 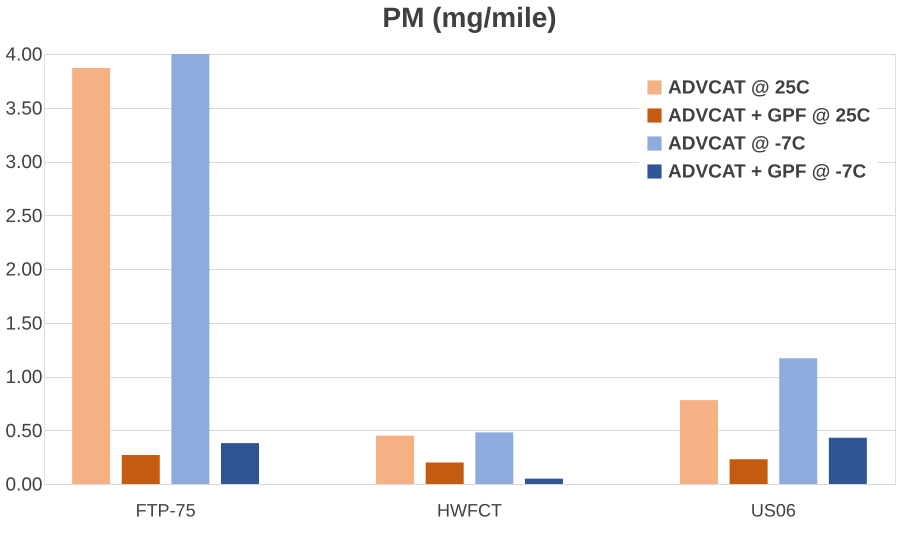 I want to click on x-tick-label: US06, so click(x=773, y=510).